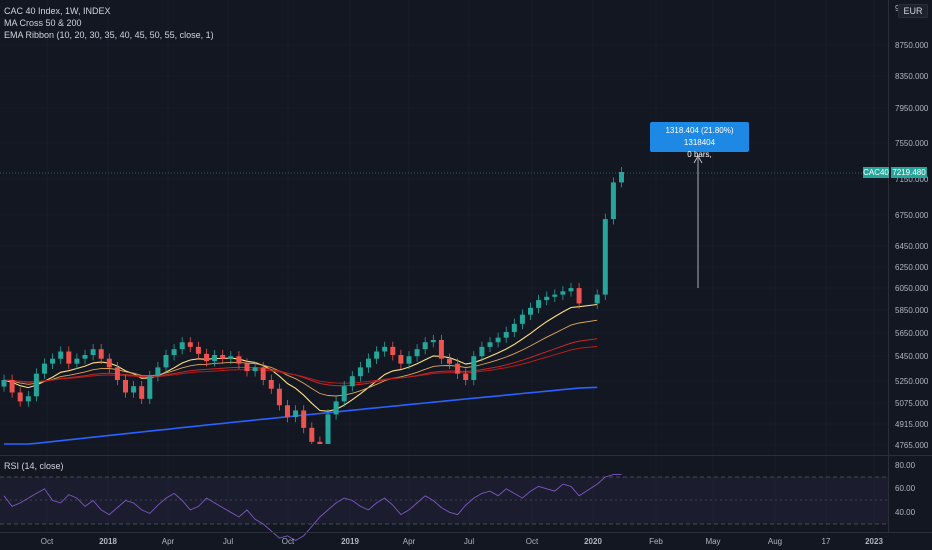  I want to click on measure-bars: 0 bars,, so click(699, 154).